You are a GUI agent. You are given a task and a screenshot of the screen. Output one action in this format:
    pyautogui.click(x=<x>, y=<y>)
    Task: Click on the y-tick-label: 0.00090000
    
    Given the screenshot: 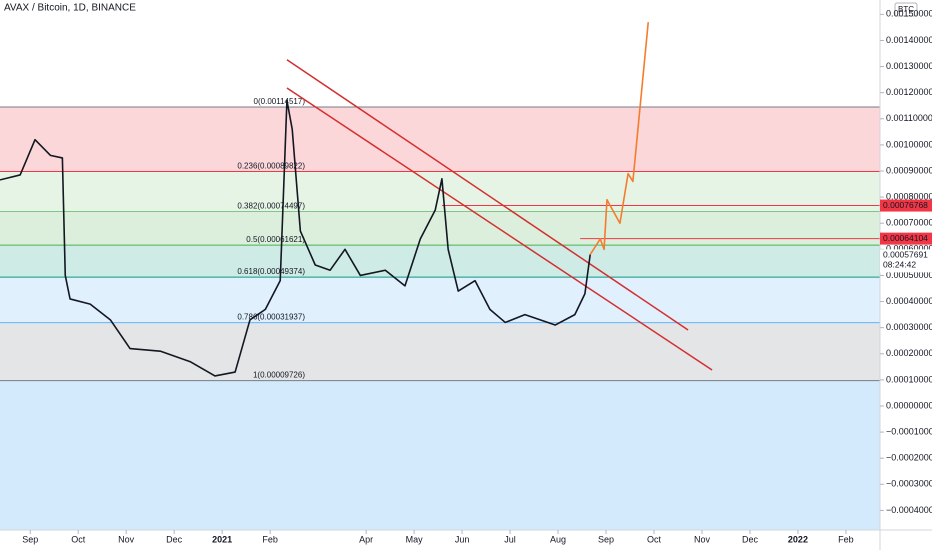 What is the action you would take?
    pyautogui.click(x=909, y=170)
    